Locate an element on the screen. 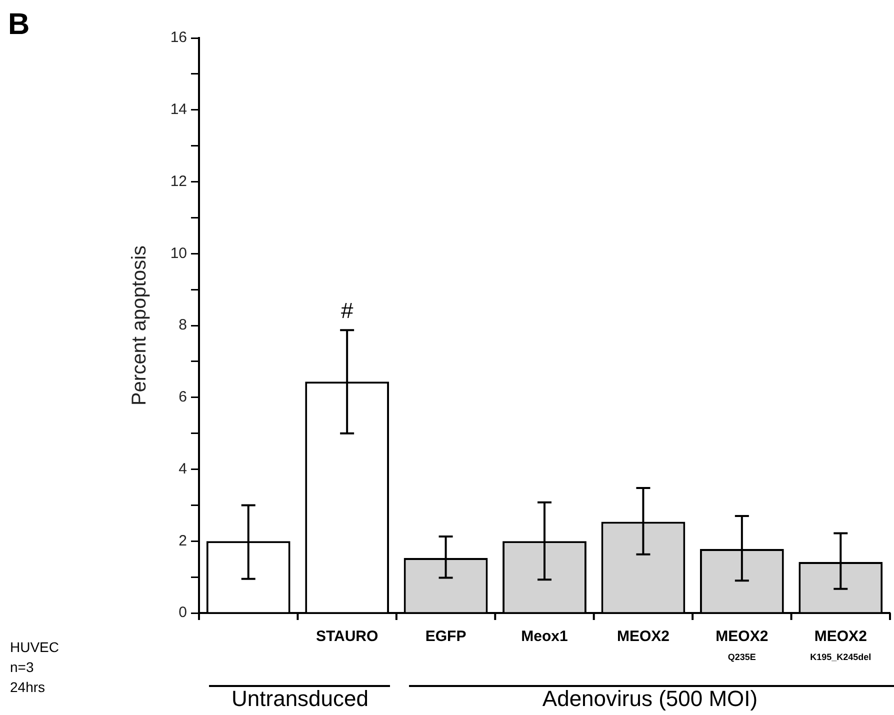  text: Untransduced is located at coordinates (300, 698).